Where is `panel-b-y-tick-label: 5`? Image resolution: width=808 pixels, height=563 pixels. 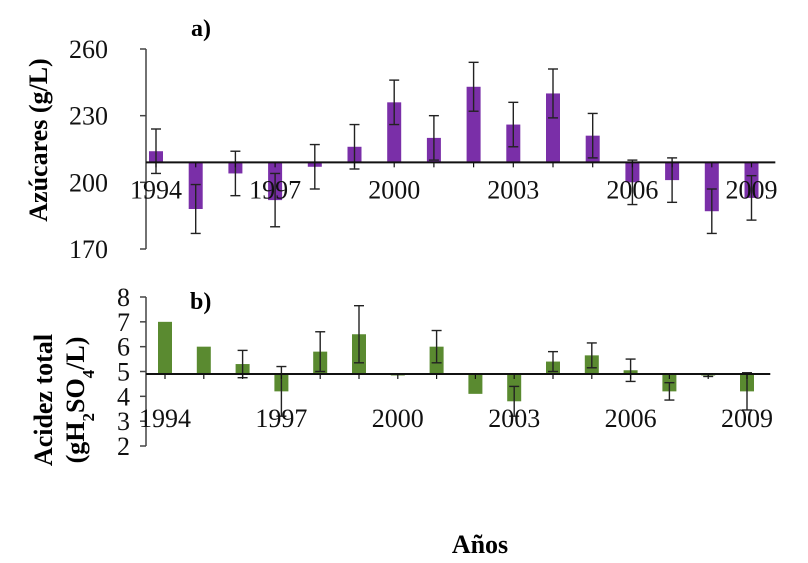
panel-b-y-tick-label: 5 is located at coordinates (123, 372).